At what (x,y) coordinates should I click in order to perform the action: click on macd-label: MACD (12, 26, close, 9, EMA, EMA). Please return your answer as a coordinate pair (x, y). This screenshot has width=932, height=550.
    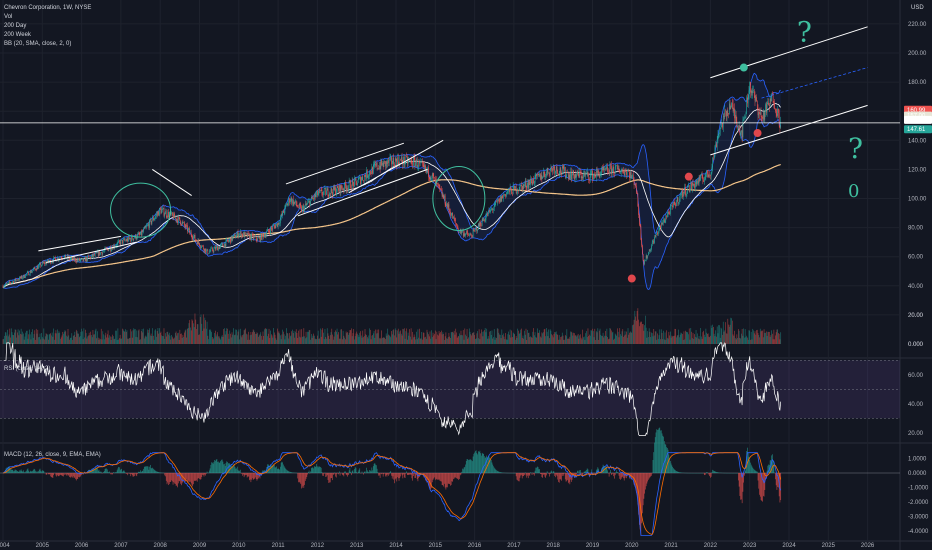
    Looking at the image, I should click on (52, 455).